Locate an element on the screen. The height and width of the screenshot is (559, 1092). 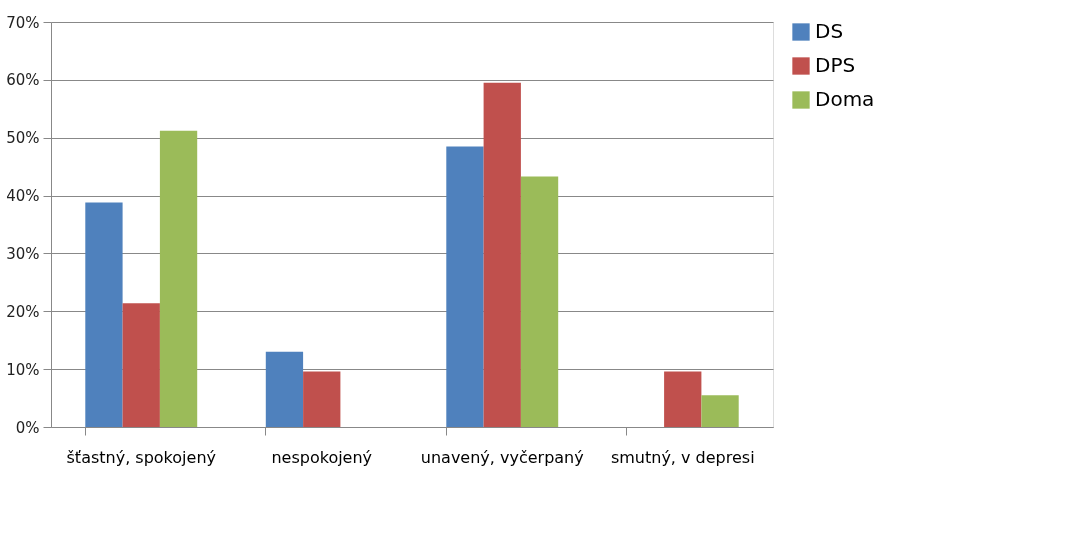
legend-label: DS is located at coordinates (829, 31).